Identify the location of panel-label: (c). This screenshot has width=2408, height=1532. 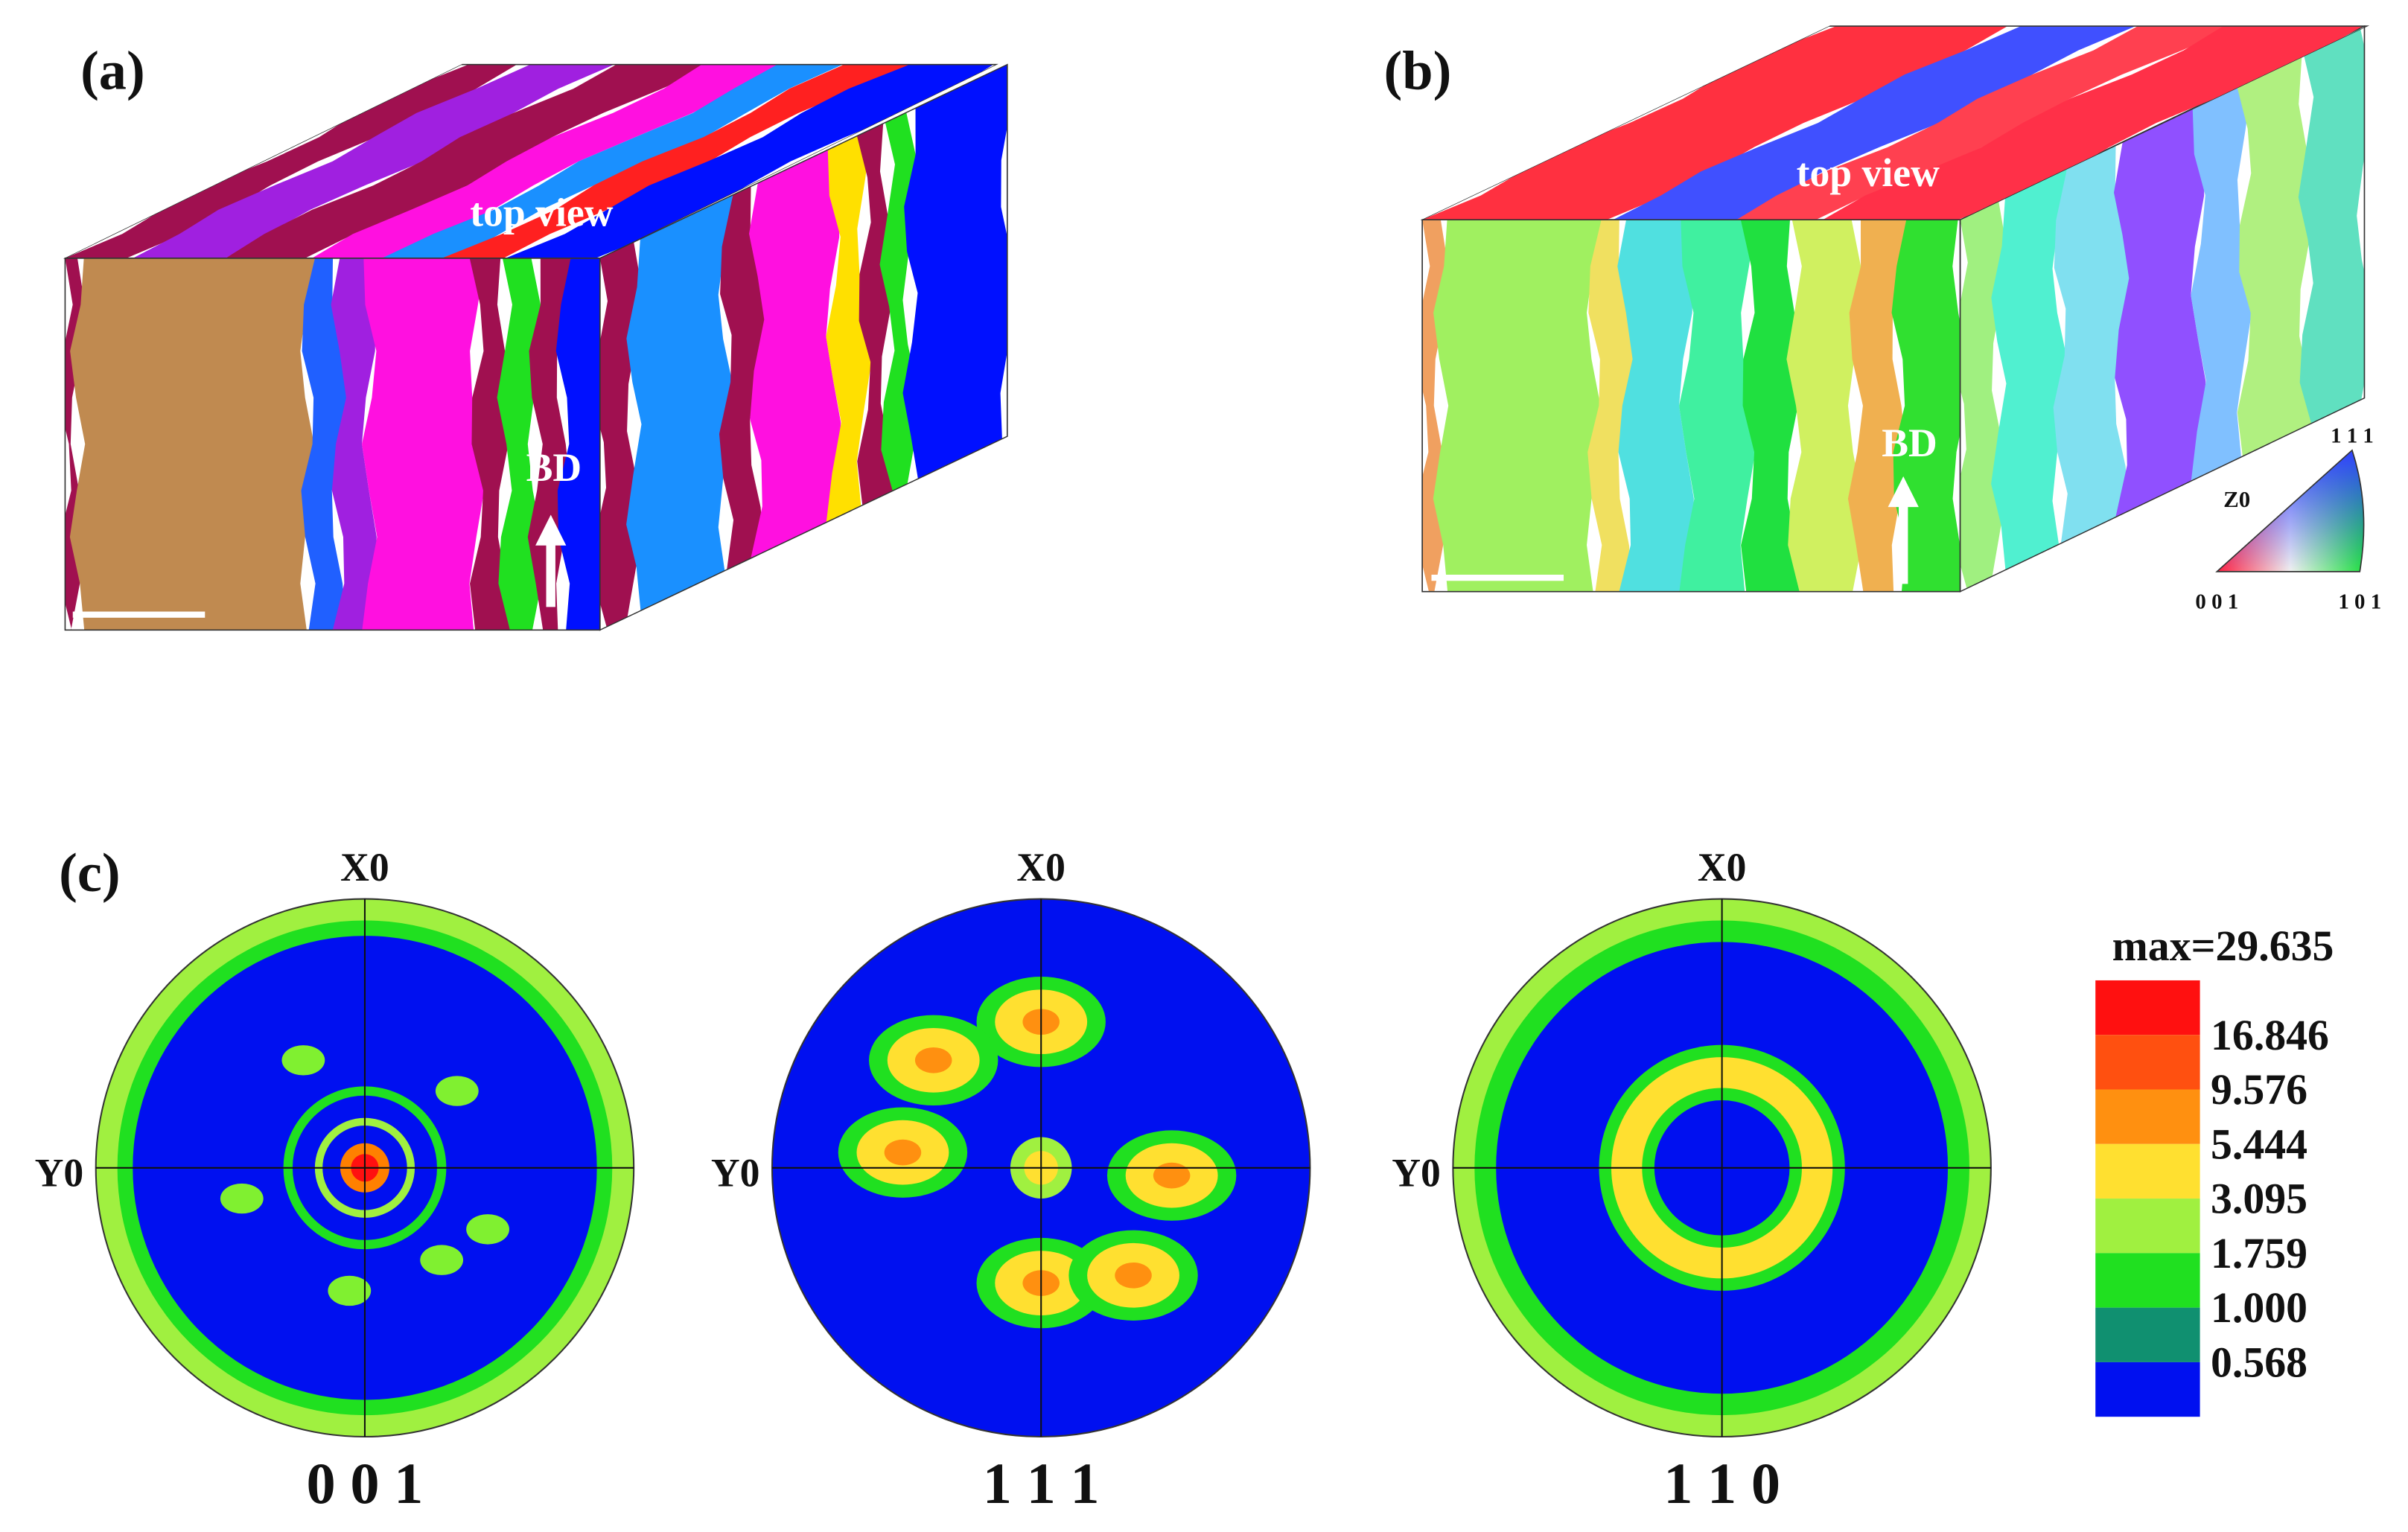
(89, 873).